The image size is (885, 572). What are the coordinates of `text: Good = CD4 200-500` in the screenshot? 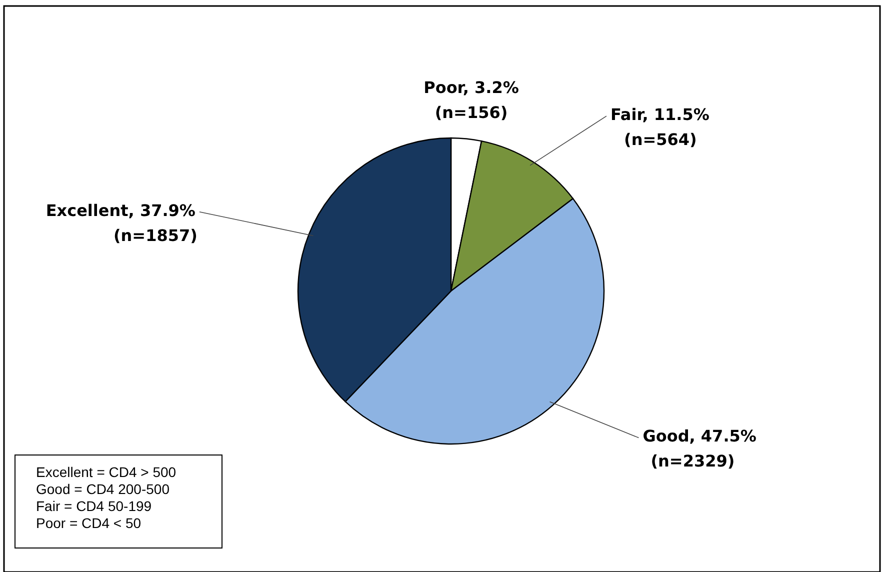 It's located at (103, 489).